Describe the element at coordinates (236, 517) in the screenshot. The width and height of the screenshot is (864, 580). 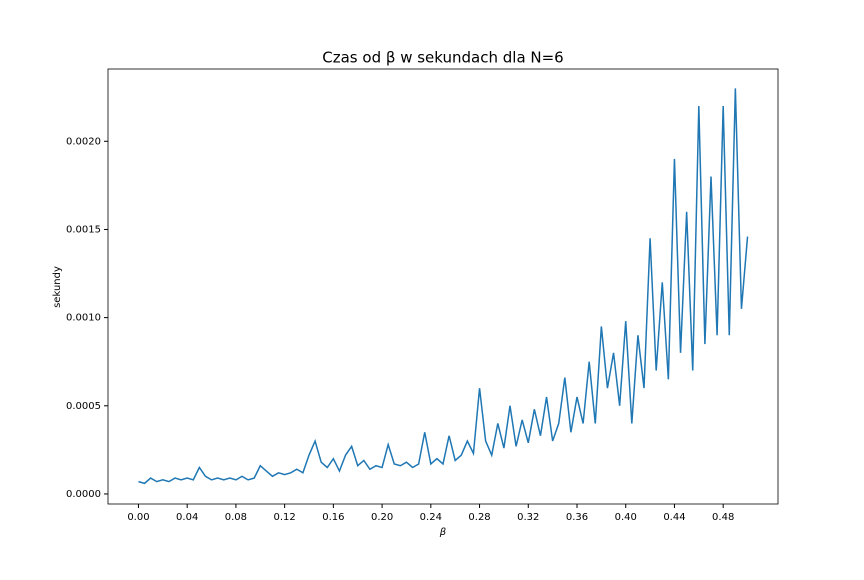
I see `x-tick-label: 0.08` at that location.